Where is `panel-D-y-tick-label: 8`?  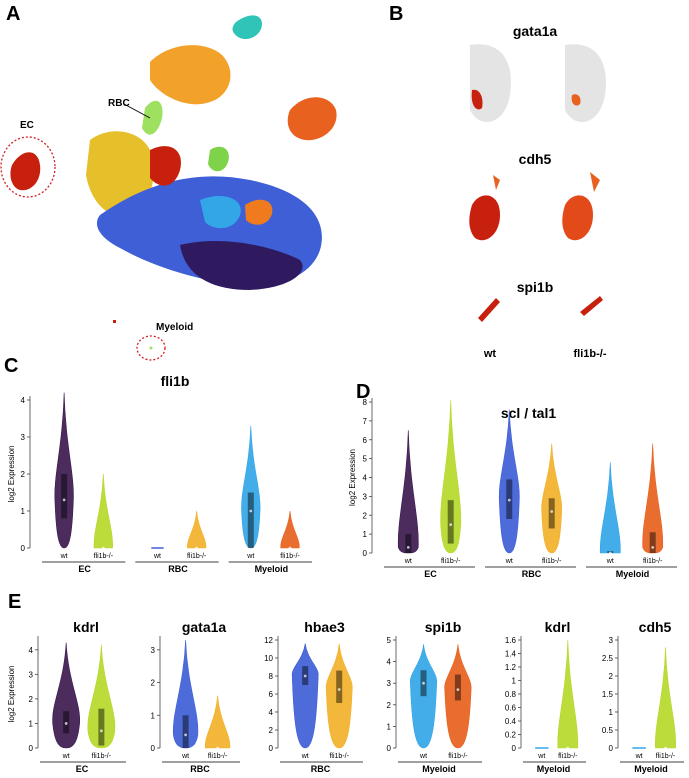 panel-D-y-tick-label: 8 is located at coordinates (365, 402).